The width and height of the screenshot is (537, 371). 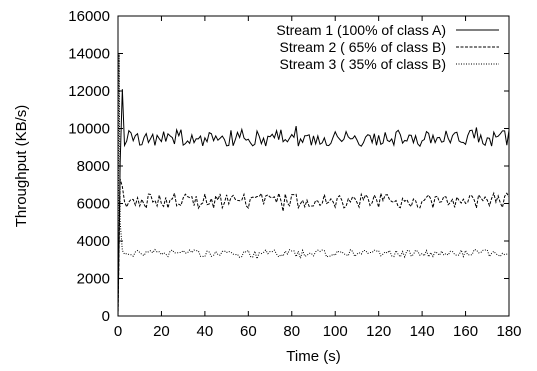 I want to click on x-tick-label: 160, so click(x=465, y=331).